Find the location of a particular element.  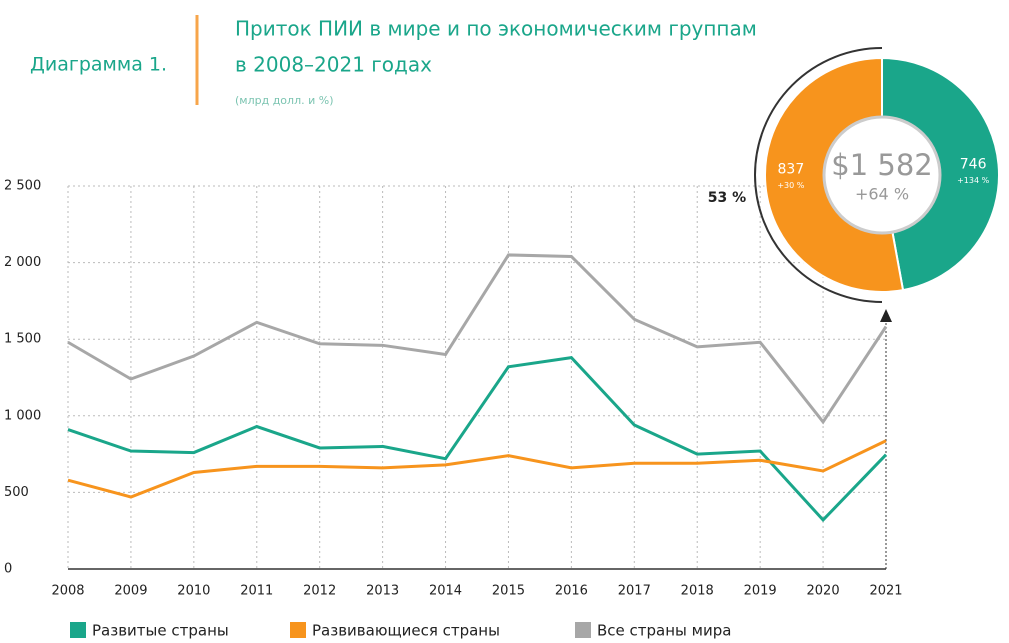

y-tick-label: 2 500 is located at coordinates (22, 186).